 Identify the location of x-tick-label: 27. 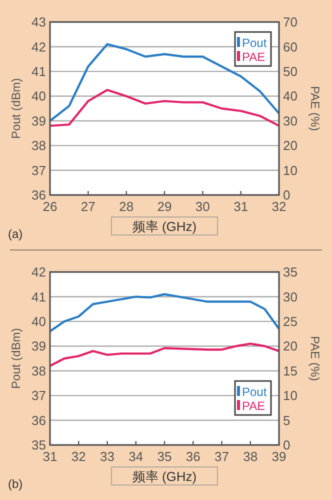
(88, 206).